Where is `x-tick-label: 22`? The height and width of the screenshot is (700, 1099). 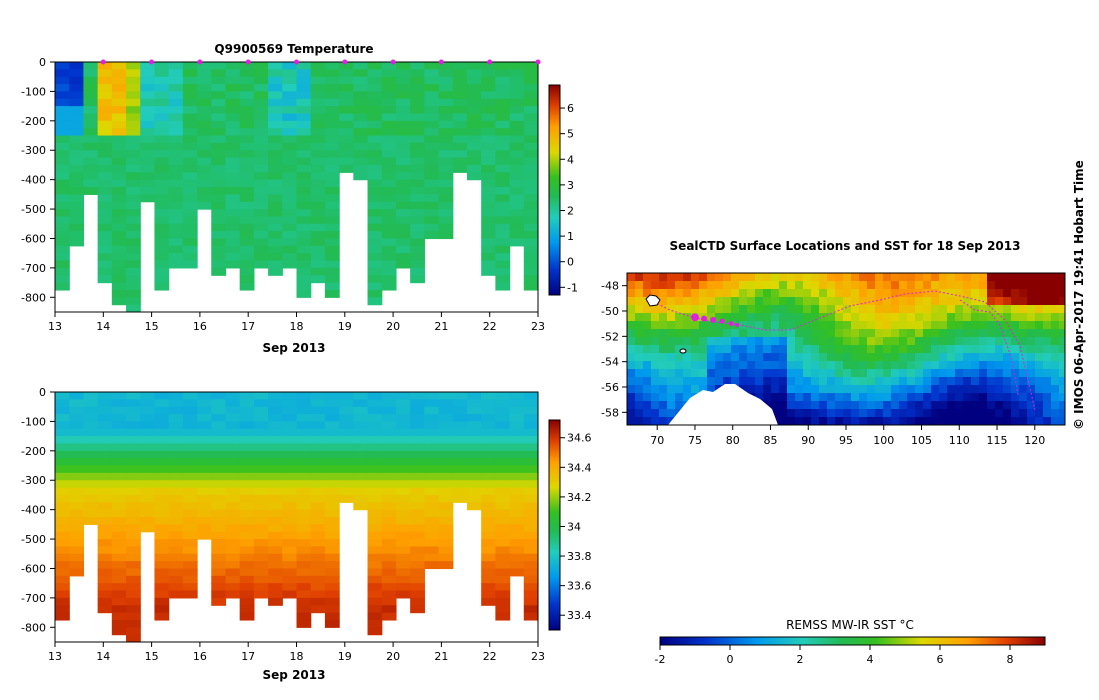 x-tick-label: 22 is located at coordinates (490, 656).